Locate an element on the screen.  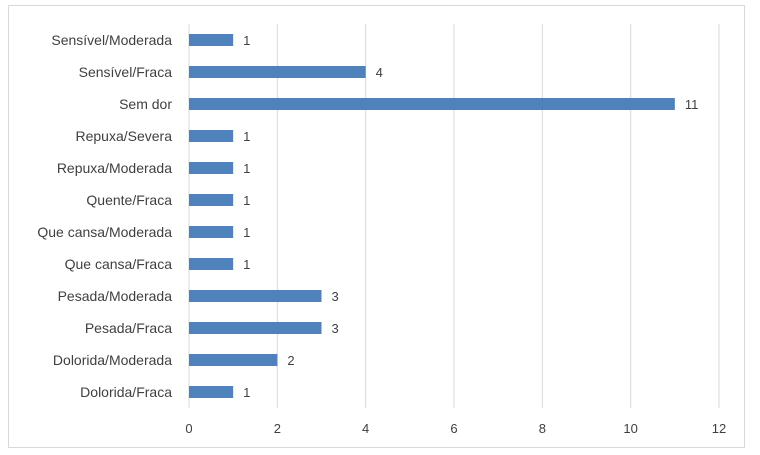
data-label: 4 is located at coordinates (379, 72).